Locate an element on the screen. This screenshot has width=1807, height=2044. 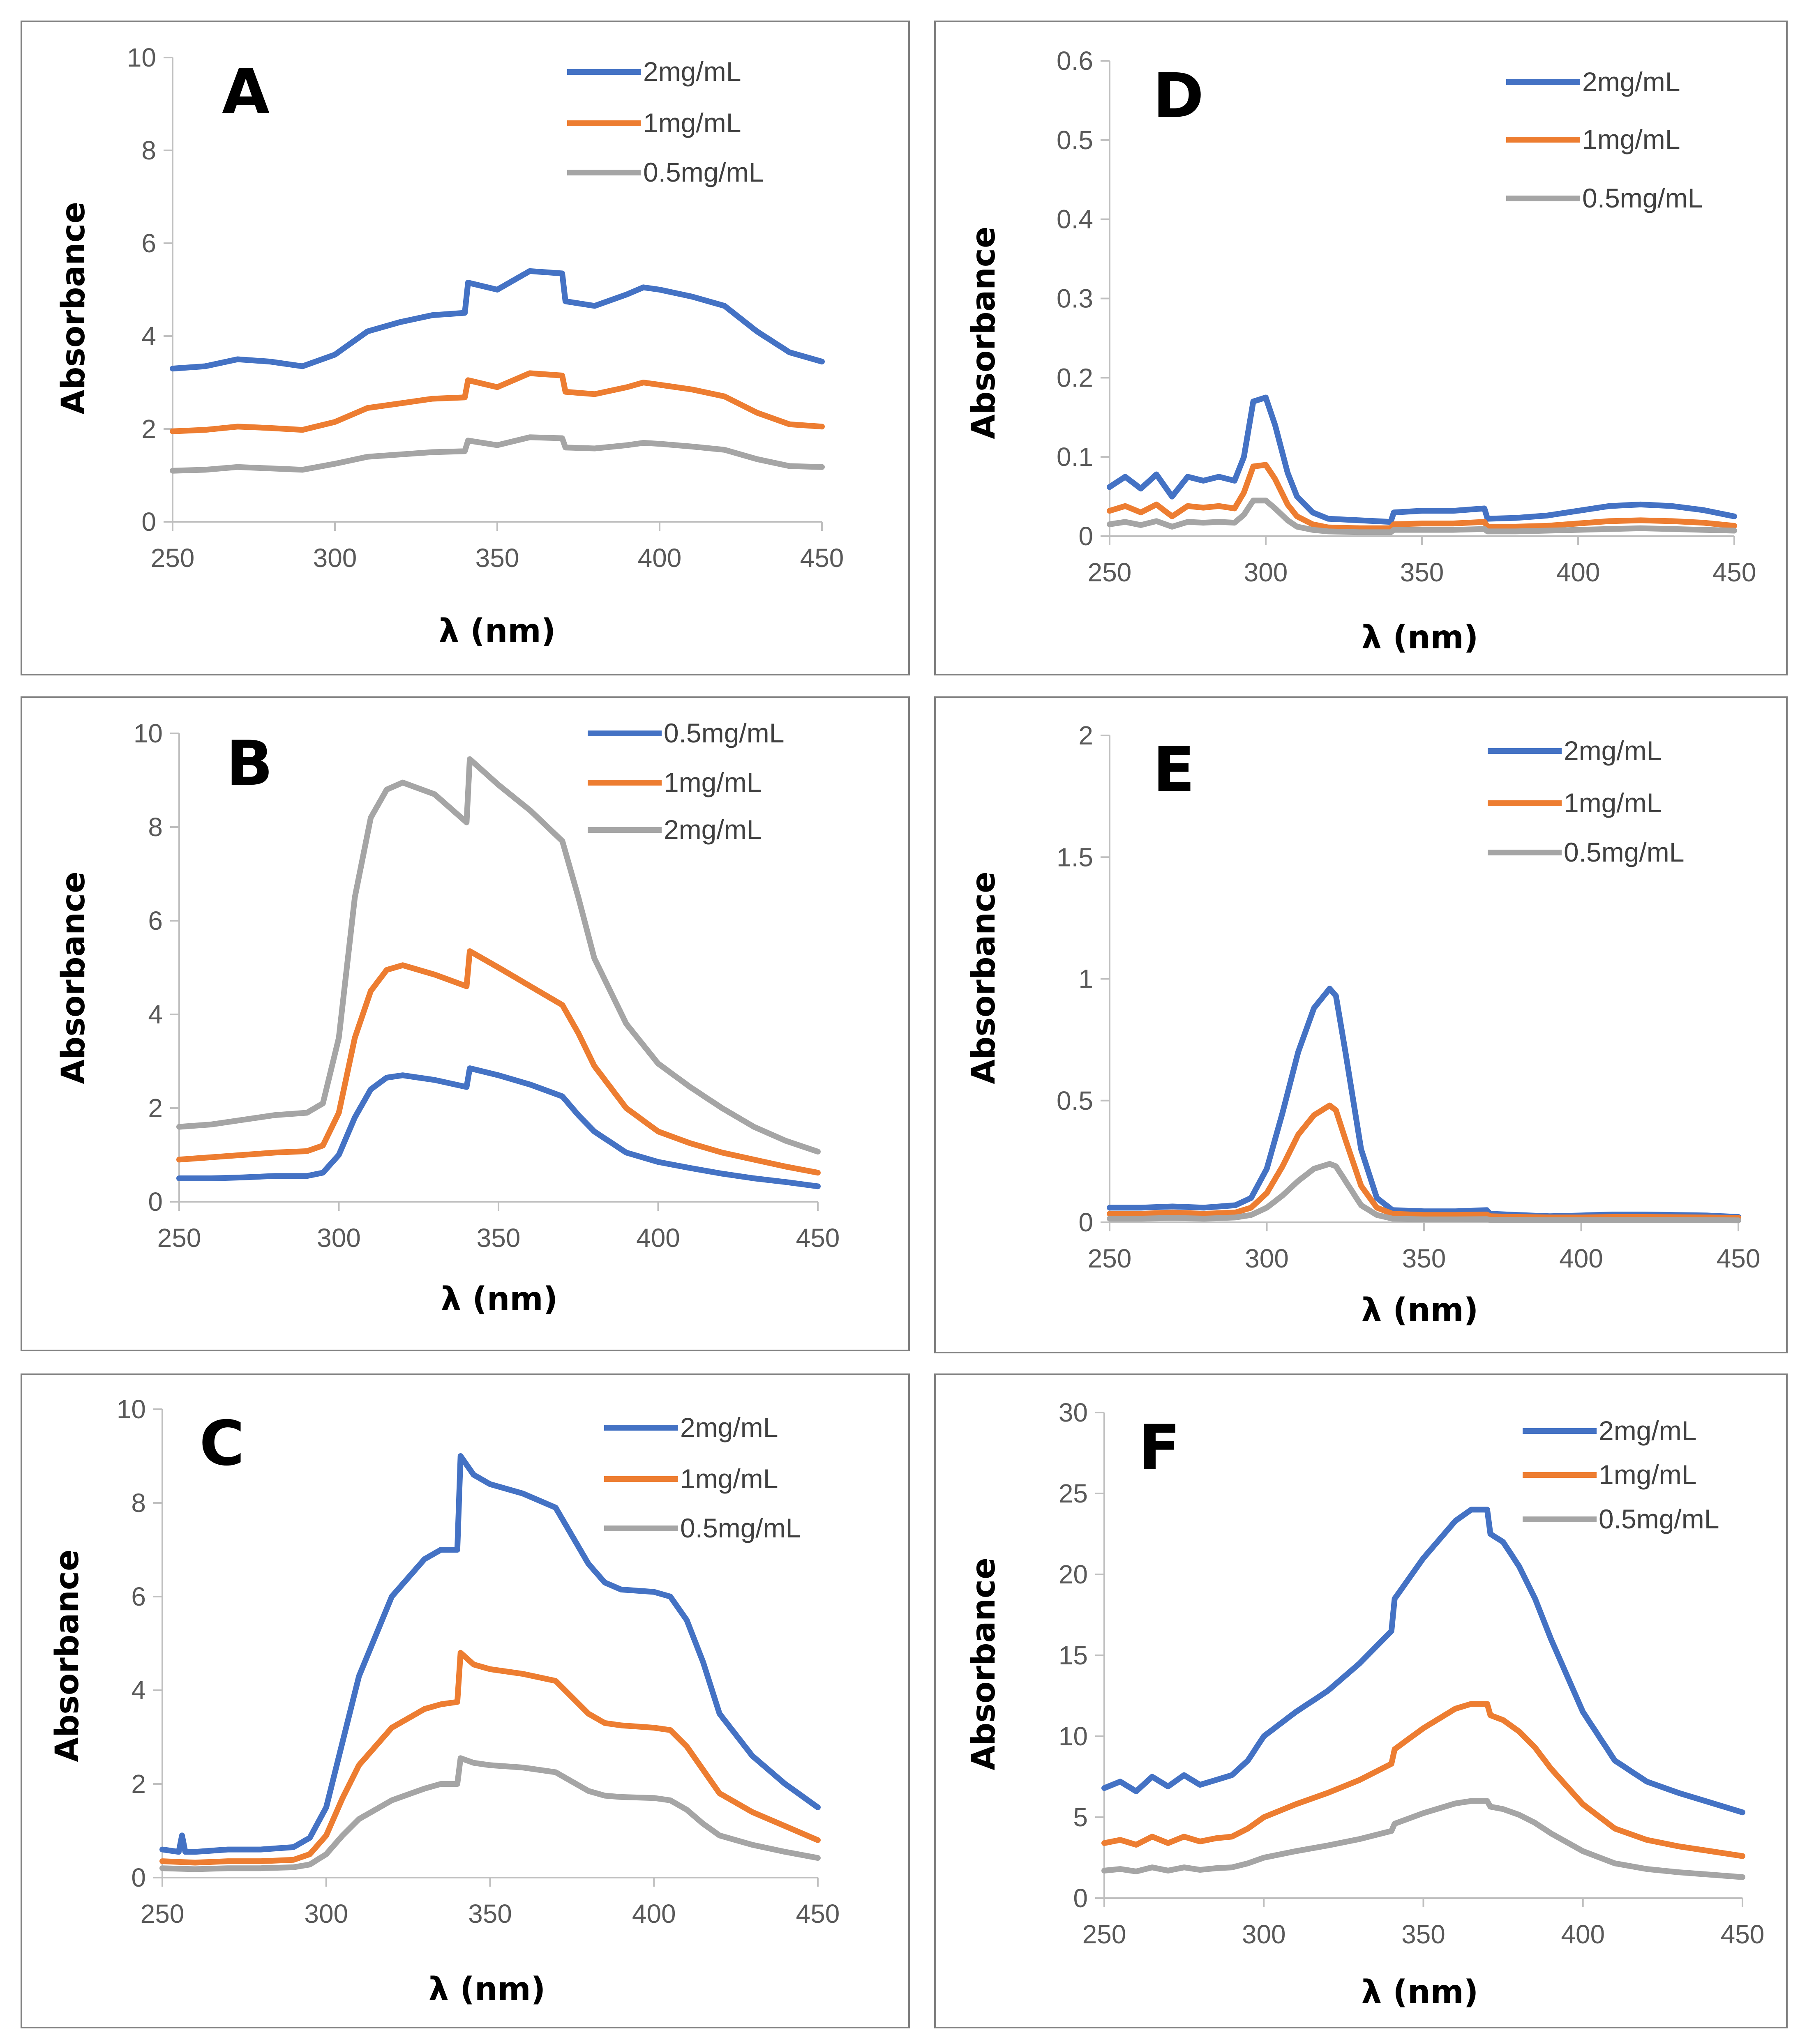
panel-e-legend: 2mg/mL 1mg/mL 0.5mg/mL is located at coordinates (1586, 801).